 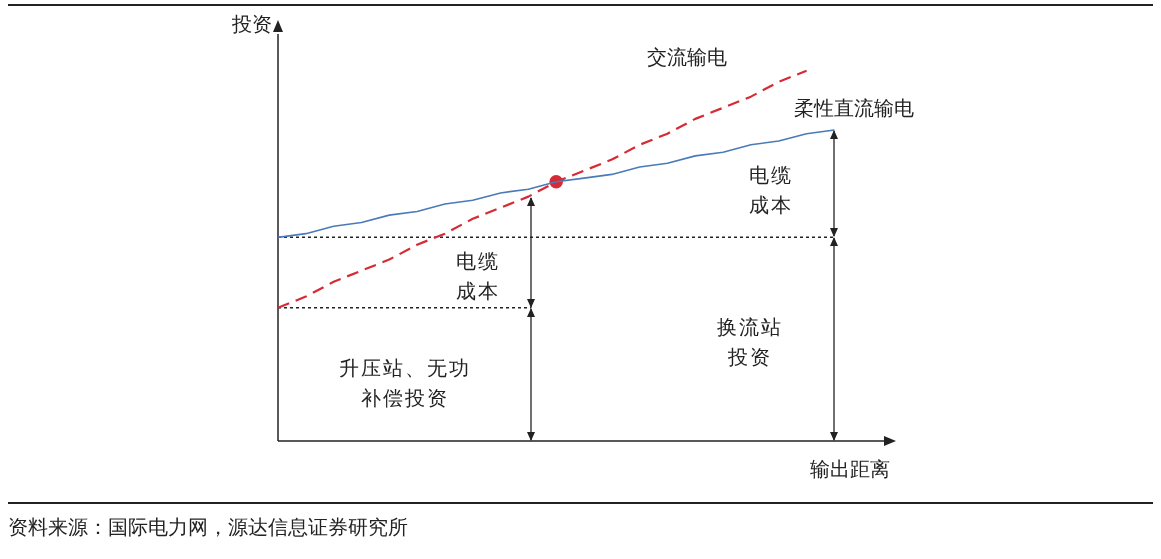 What do you see at coordinates (686, 56) in the screenshot?
I see `series-label: 交流输电` at bounding box center [686, 56].